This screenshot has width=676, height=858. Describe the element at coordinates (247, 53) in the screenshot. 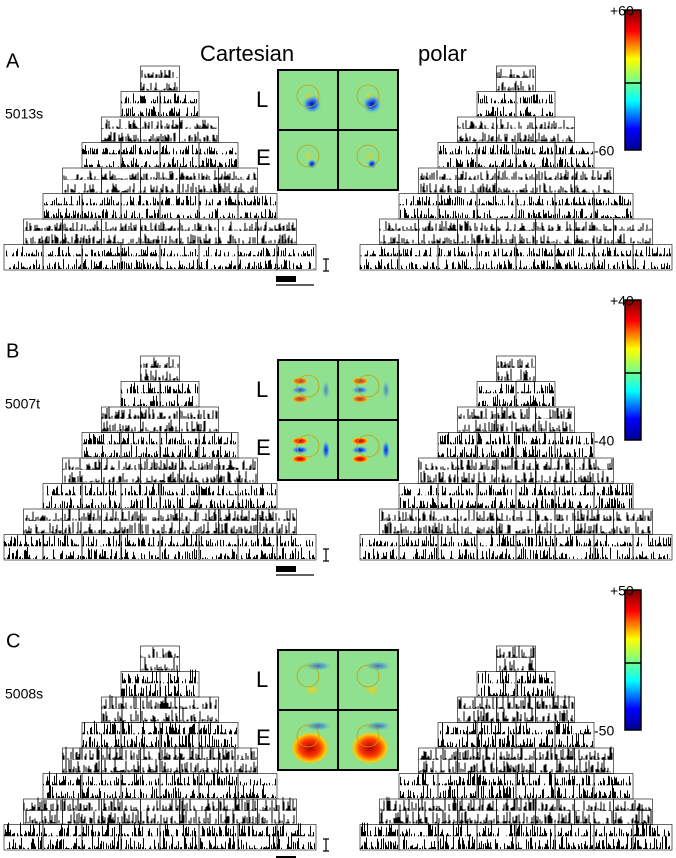

I see `column-header: Cartesian` at that location.